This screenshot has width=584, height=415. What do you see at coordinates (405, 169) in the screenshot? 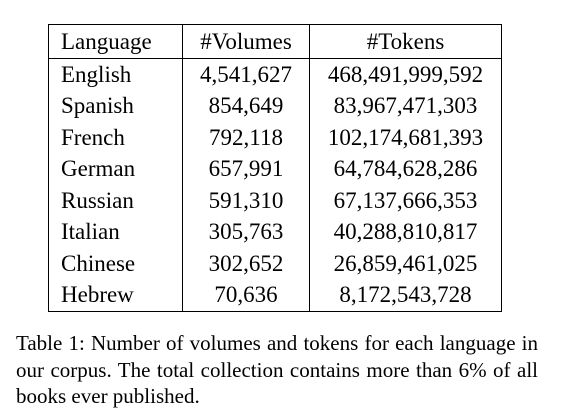
I see `cell-tokens: 64,784,628,286` at bounding box center [405, 169].